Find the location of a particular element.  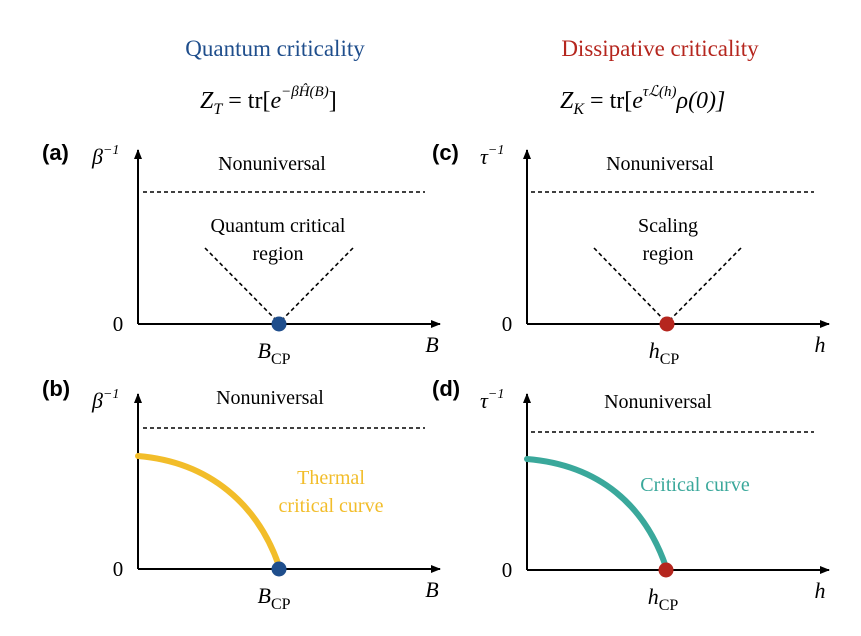

panel-c-y-axis-label: τ−1 is located at coordinates (492, 156).